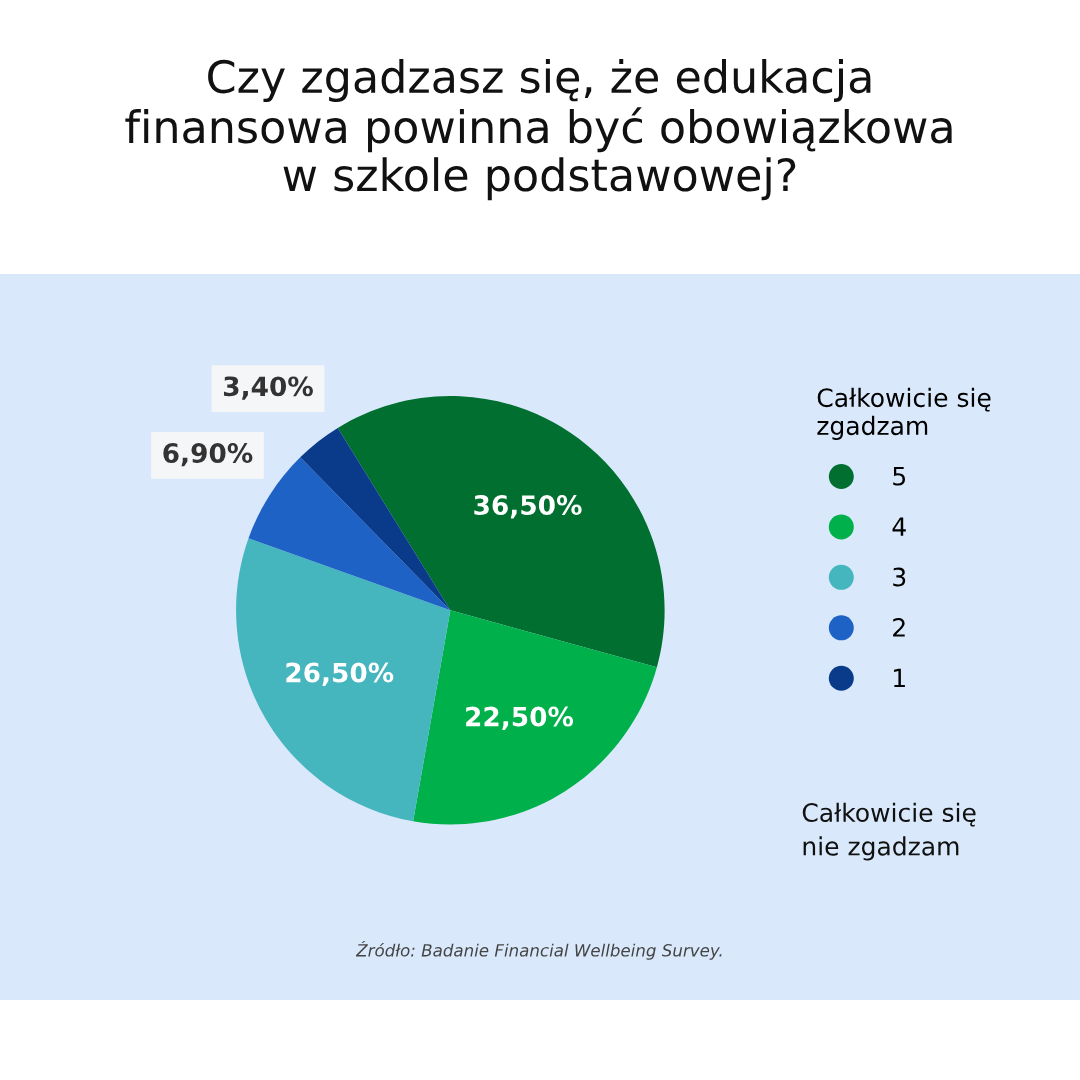 The height and width of the screenshot is (1080, 1080). What do you see at coordinates (538, 950) in the screenshot?
I see `text: Źródło: Badanie Financial Wellbeing Survey.` at bounding box center [538, 950].